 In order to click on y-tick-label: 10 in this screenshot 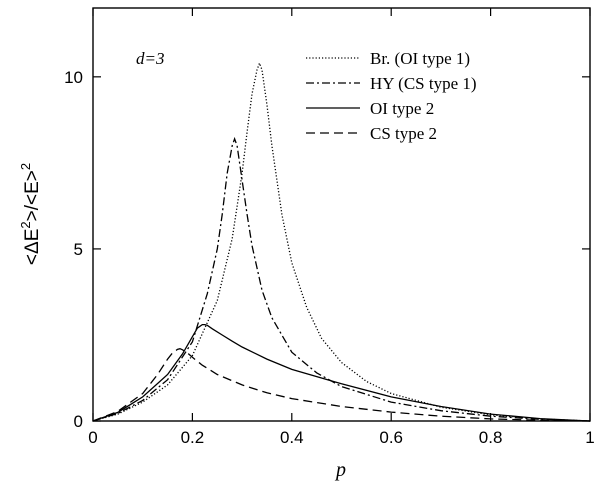, I will do `click(73, 77)`.